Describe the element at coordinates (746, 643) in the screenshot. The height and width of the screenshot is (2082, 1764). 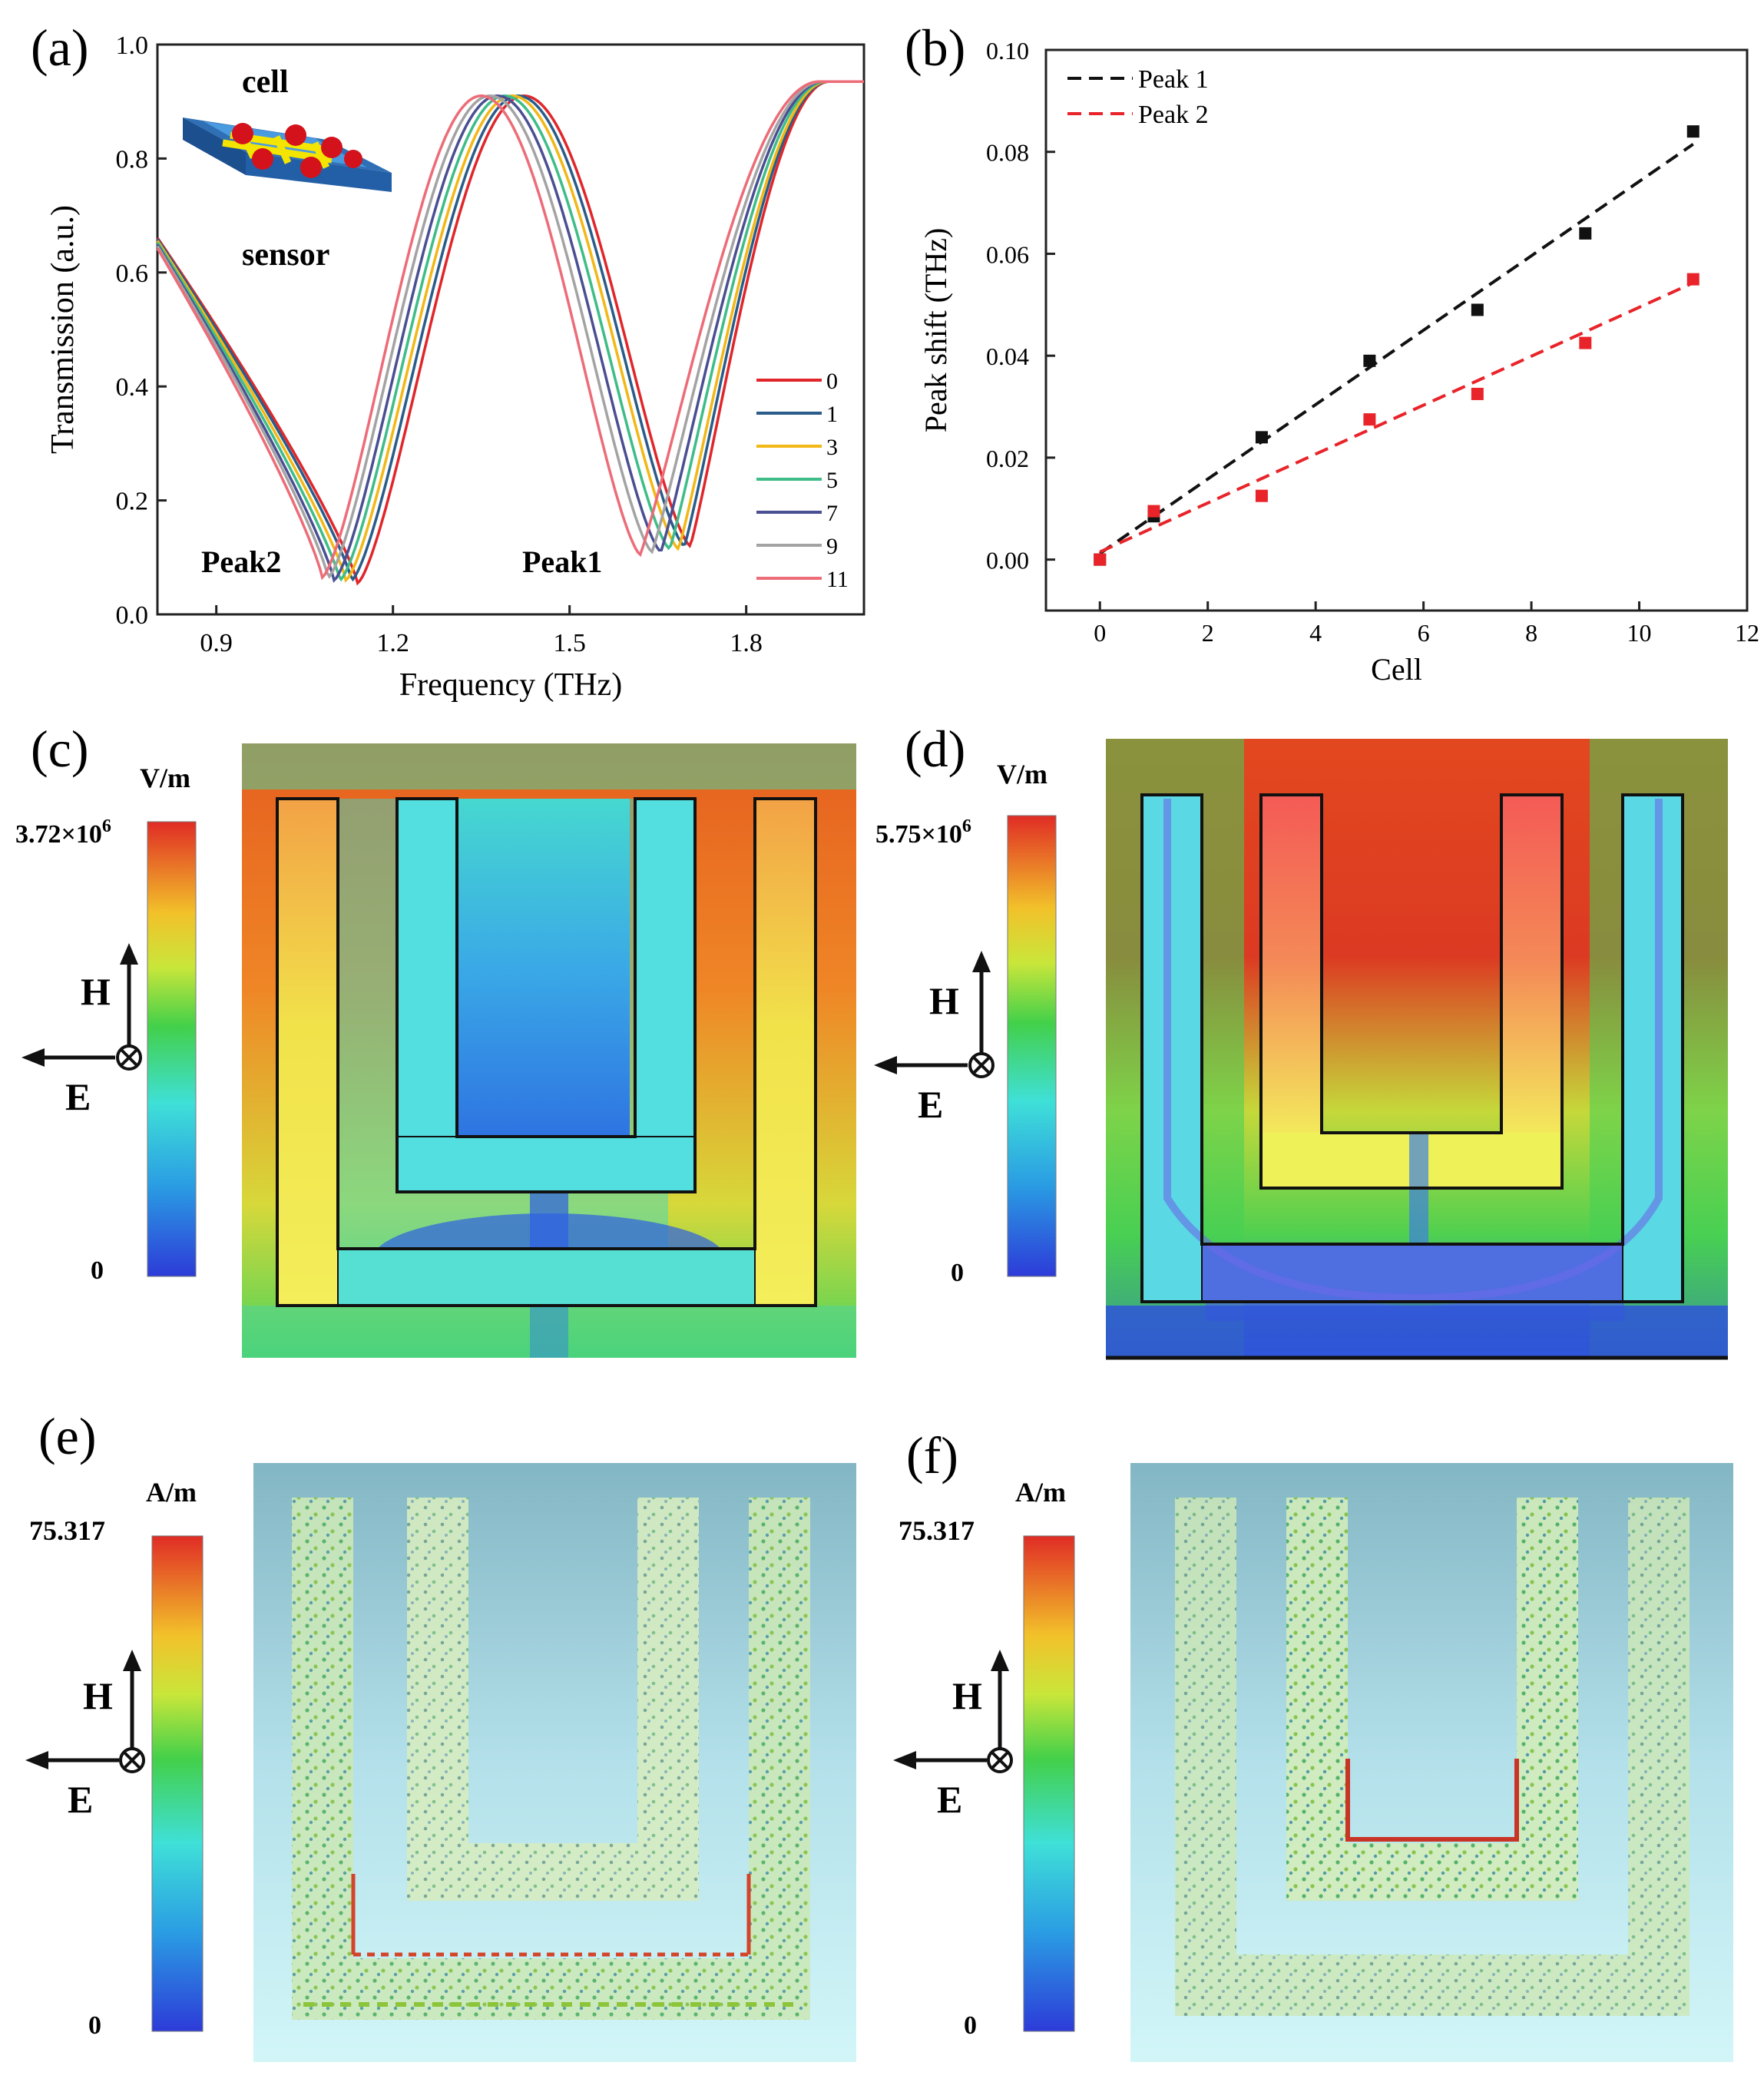
I see `x-tick-label-a: 1.8` at that location.